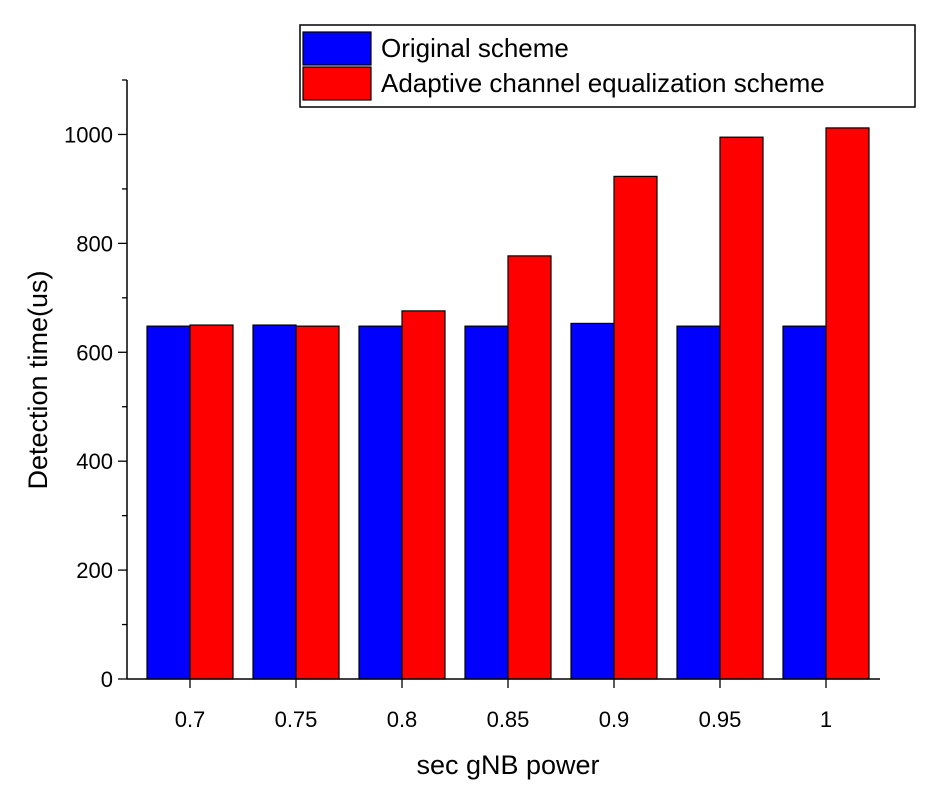  I want to click on x-ticks: 0.7 0.75 0.8 0.85 0.9 0.95 1, so click(503, 705).